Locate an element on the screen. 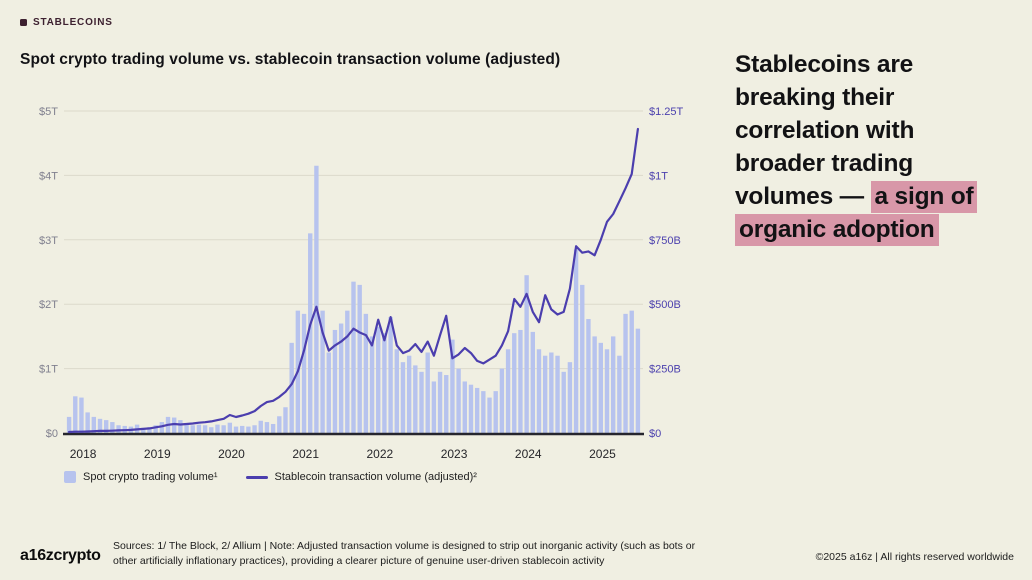  x-axis-label: 2020 is located at coordinates (231, 454).